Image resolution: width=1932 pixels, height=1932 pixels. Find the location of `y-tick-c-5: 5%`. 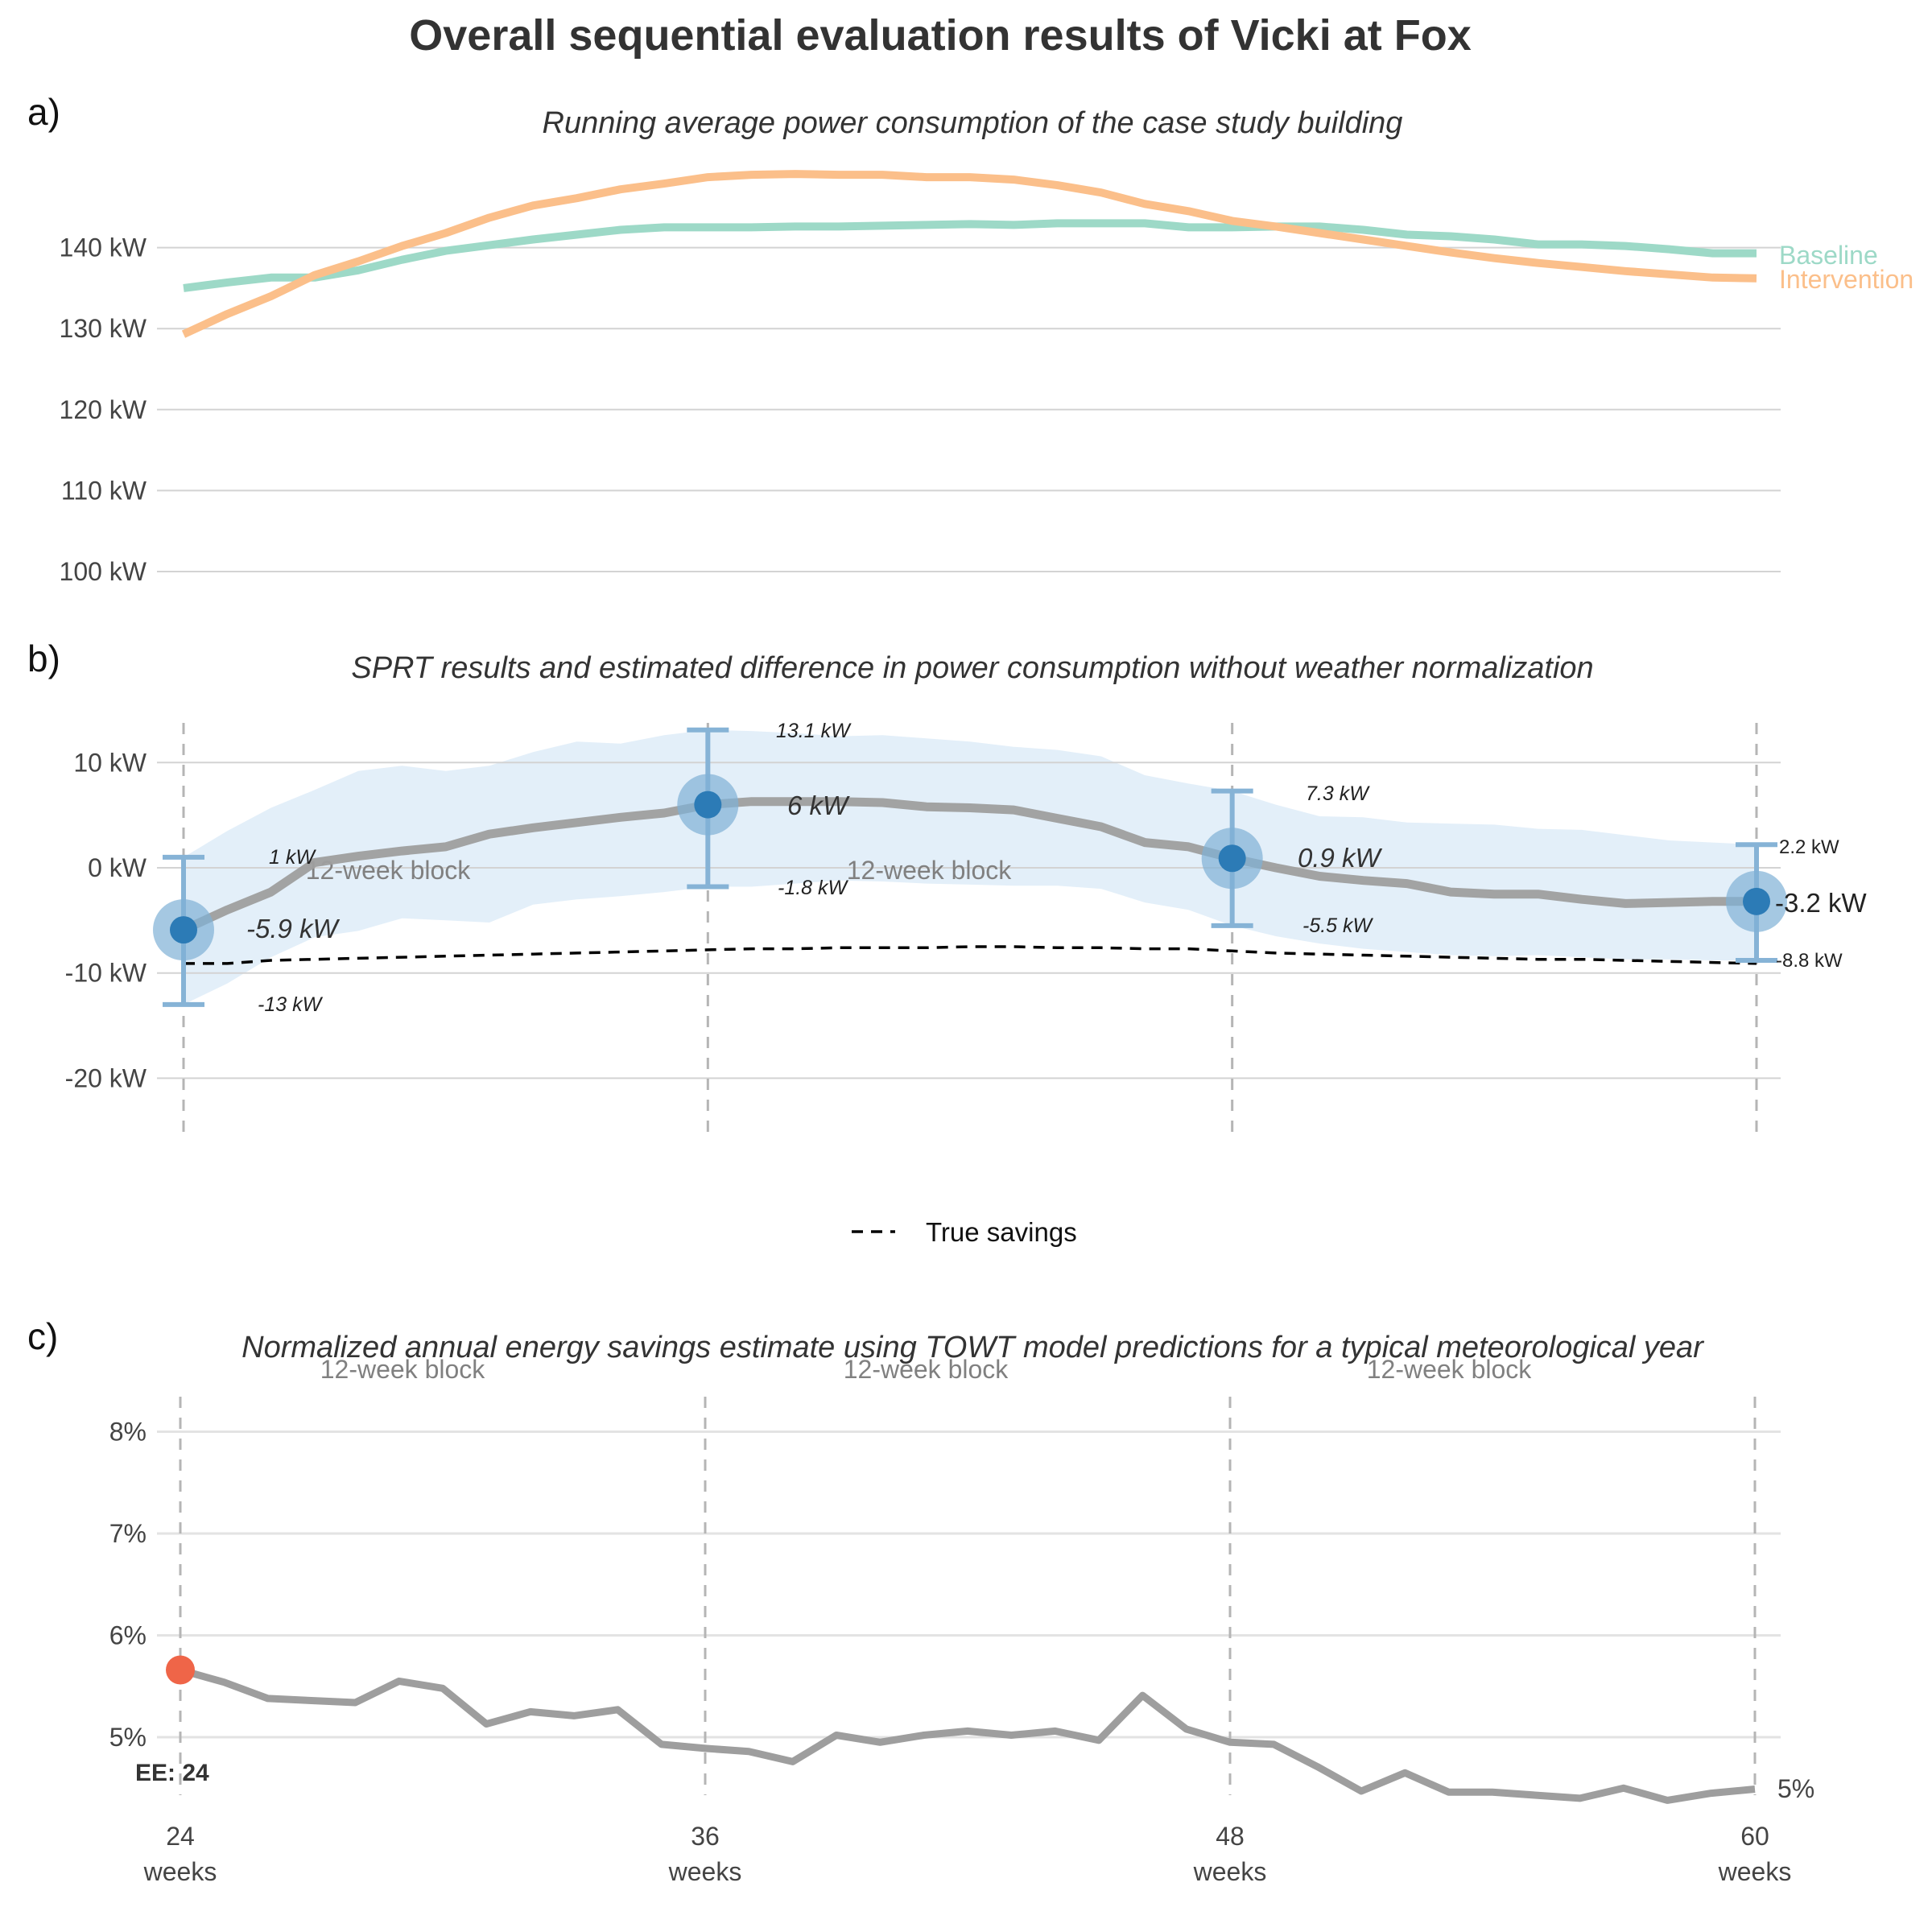

y-tick-c-5: 5% is located at coordinates (128, 1737).